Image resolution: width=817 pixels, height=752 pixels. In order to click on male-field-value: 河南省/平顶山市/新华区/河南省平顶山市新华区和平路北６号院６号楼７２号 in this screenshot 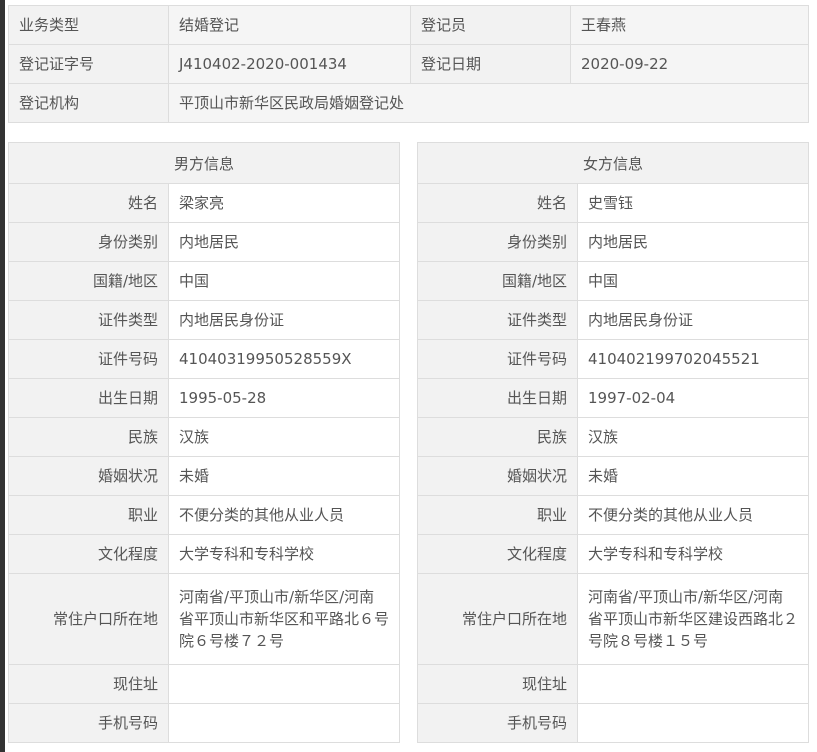, I will do `click(284, 619)`.